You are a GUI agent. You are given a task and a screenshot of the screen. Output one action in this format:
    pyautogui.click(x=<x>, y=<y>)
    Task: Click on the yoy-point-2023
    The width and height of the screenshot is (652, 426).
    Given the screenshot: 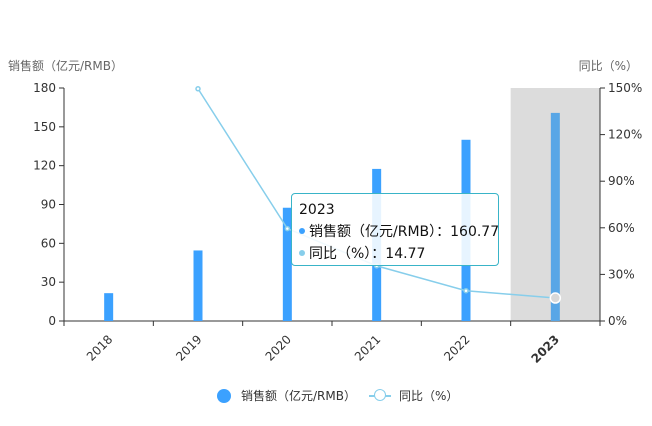 What is the action you would take?
    pyautogui.click(x=555, y=298)
    